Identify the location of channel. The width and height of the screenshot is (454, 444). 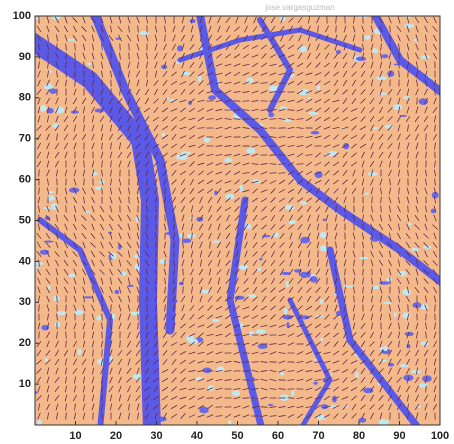
(310, 361).